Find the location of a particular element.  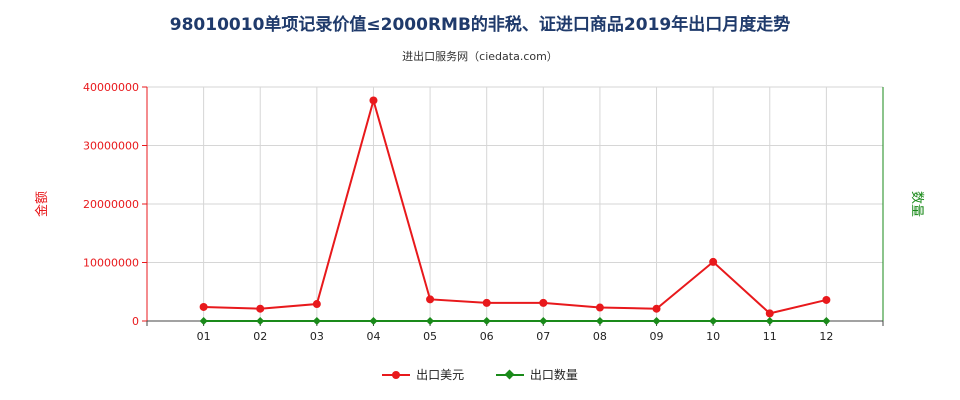

legend-item-export-qty: 出口数量 is located at coordinates (536, 374).